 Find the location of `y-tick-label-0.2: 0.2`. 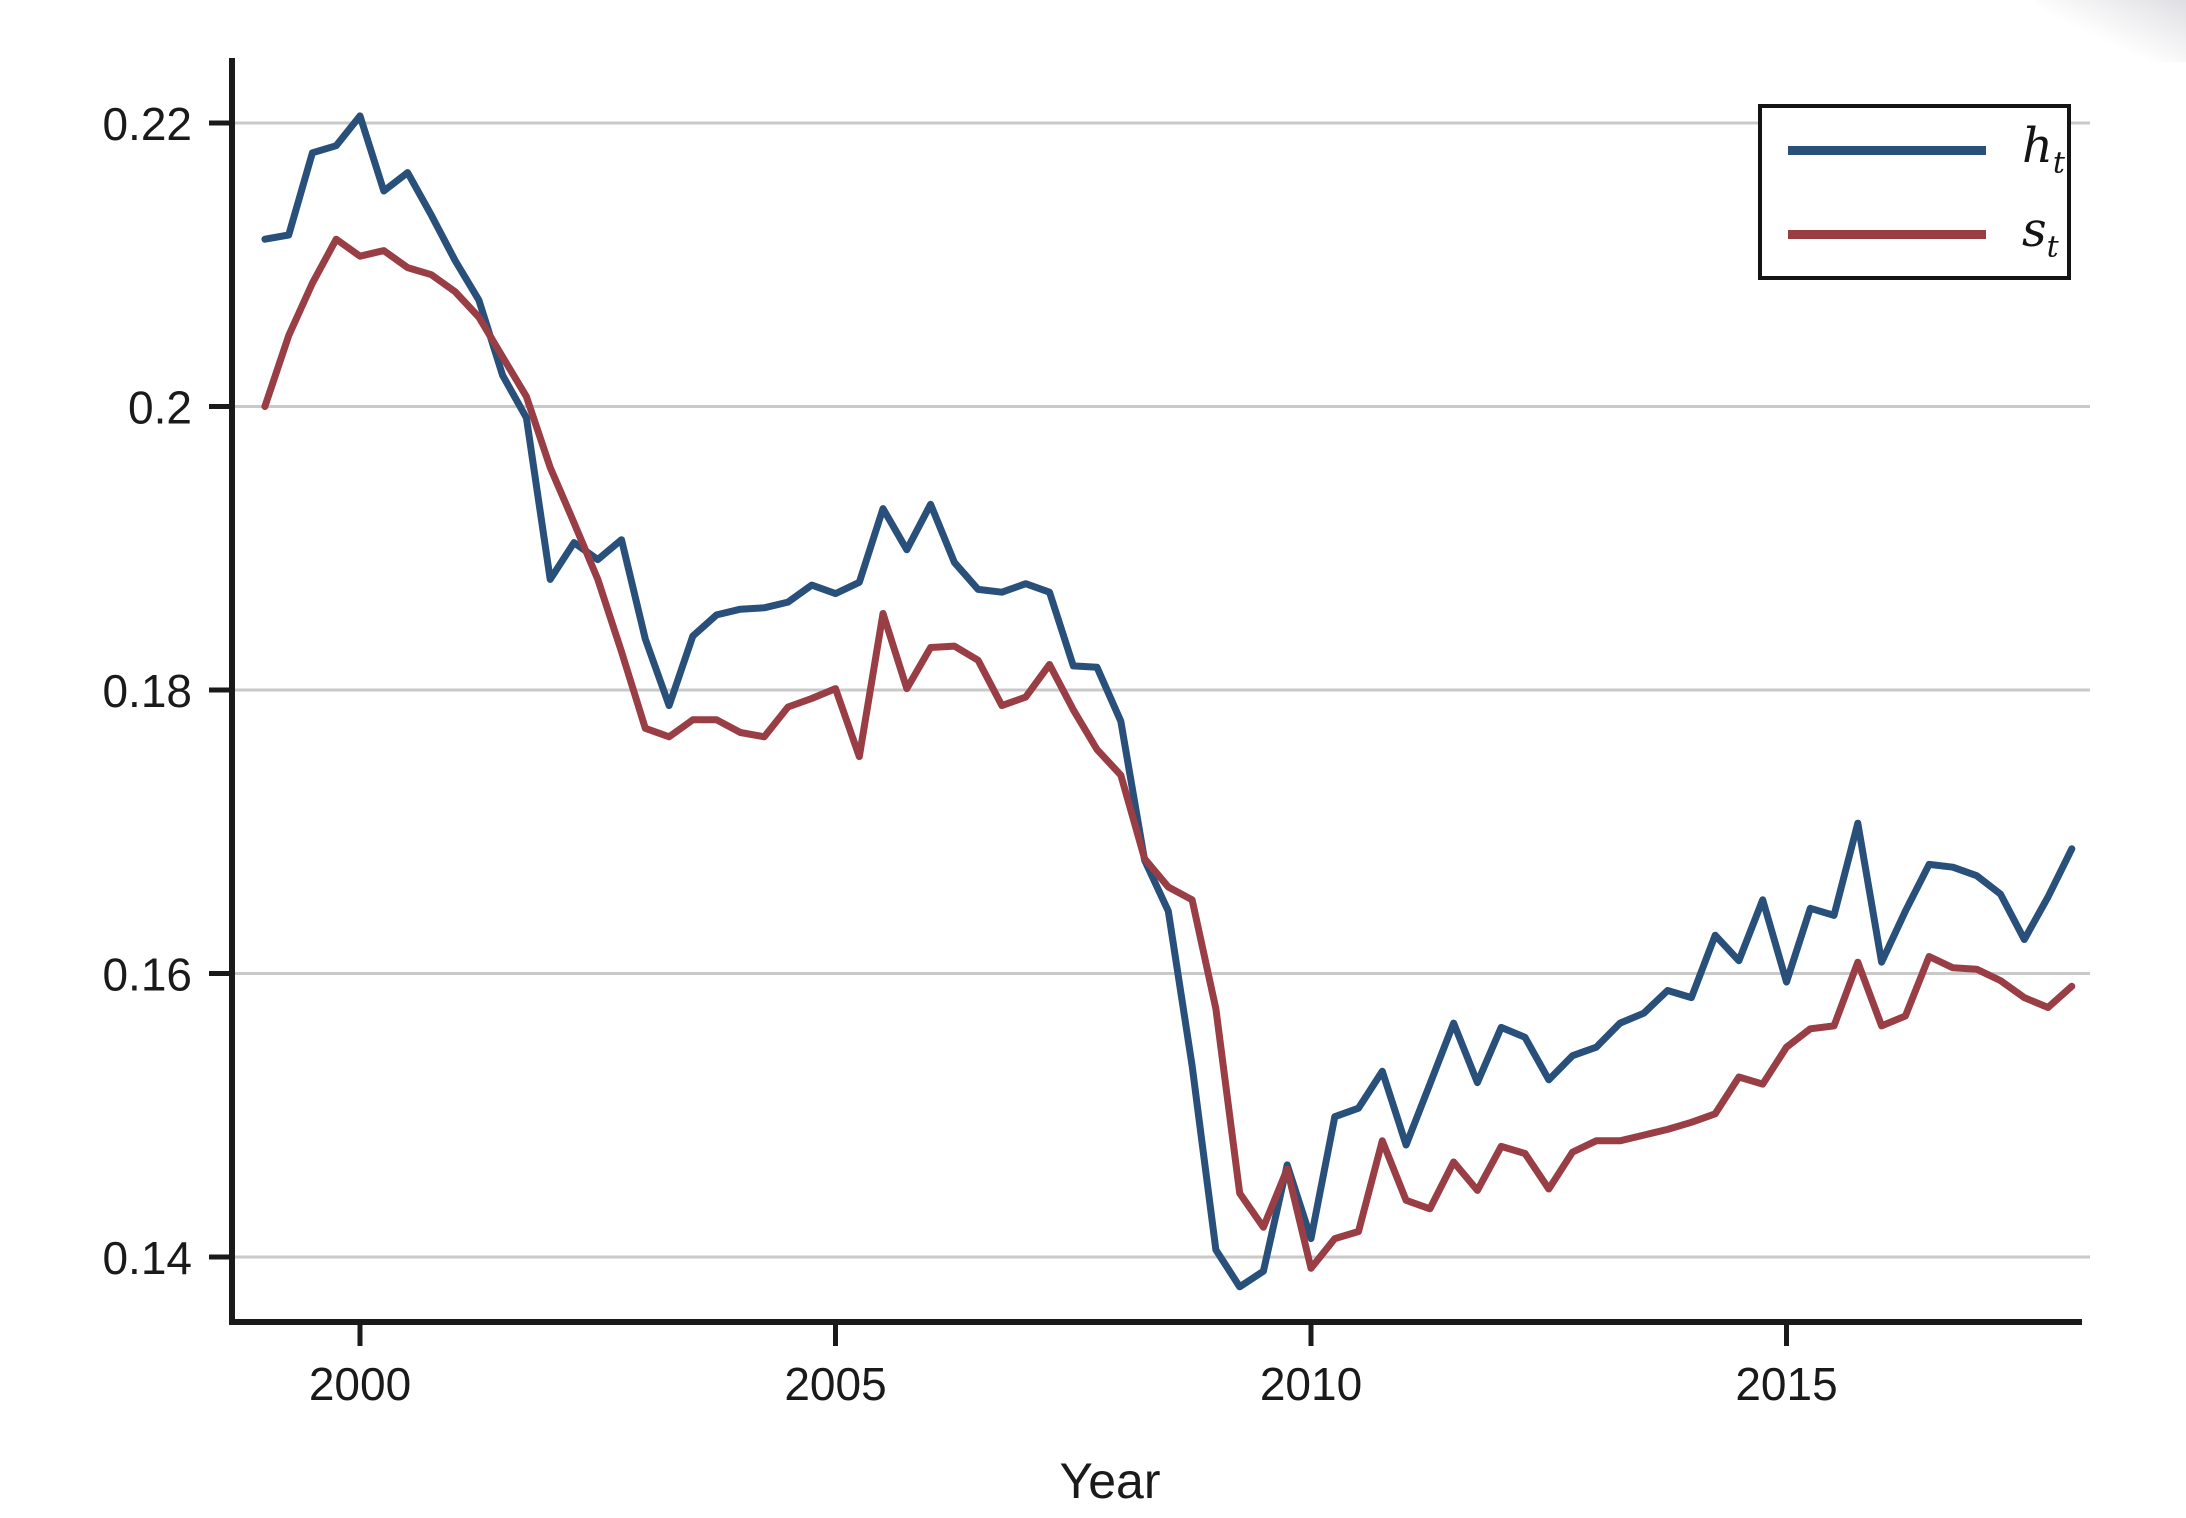

y-tick-label-0.2: 0.2 is located at coordinates (160, 408).